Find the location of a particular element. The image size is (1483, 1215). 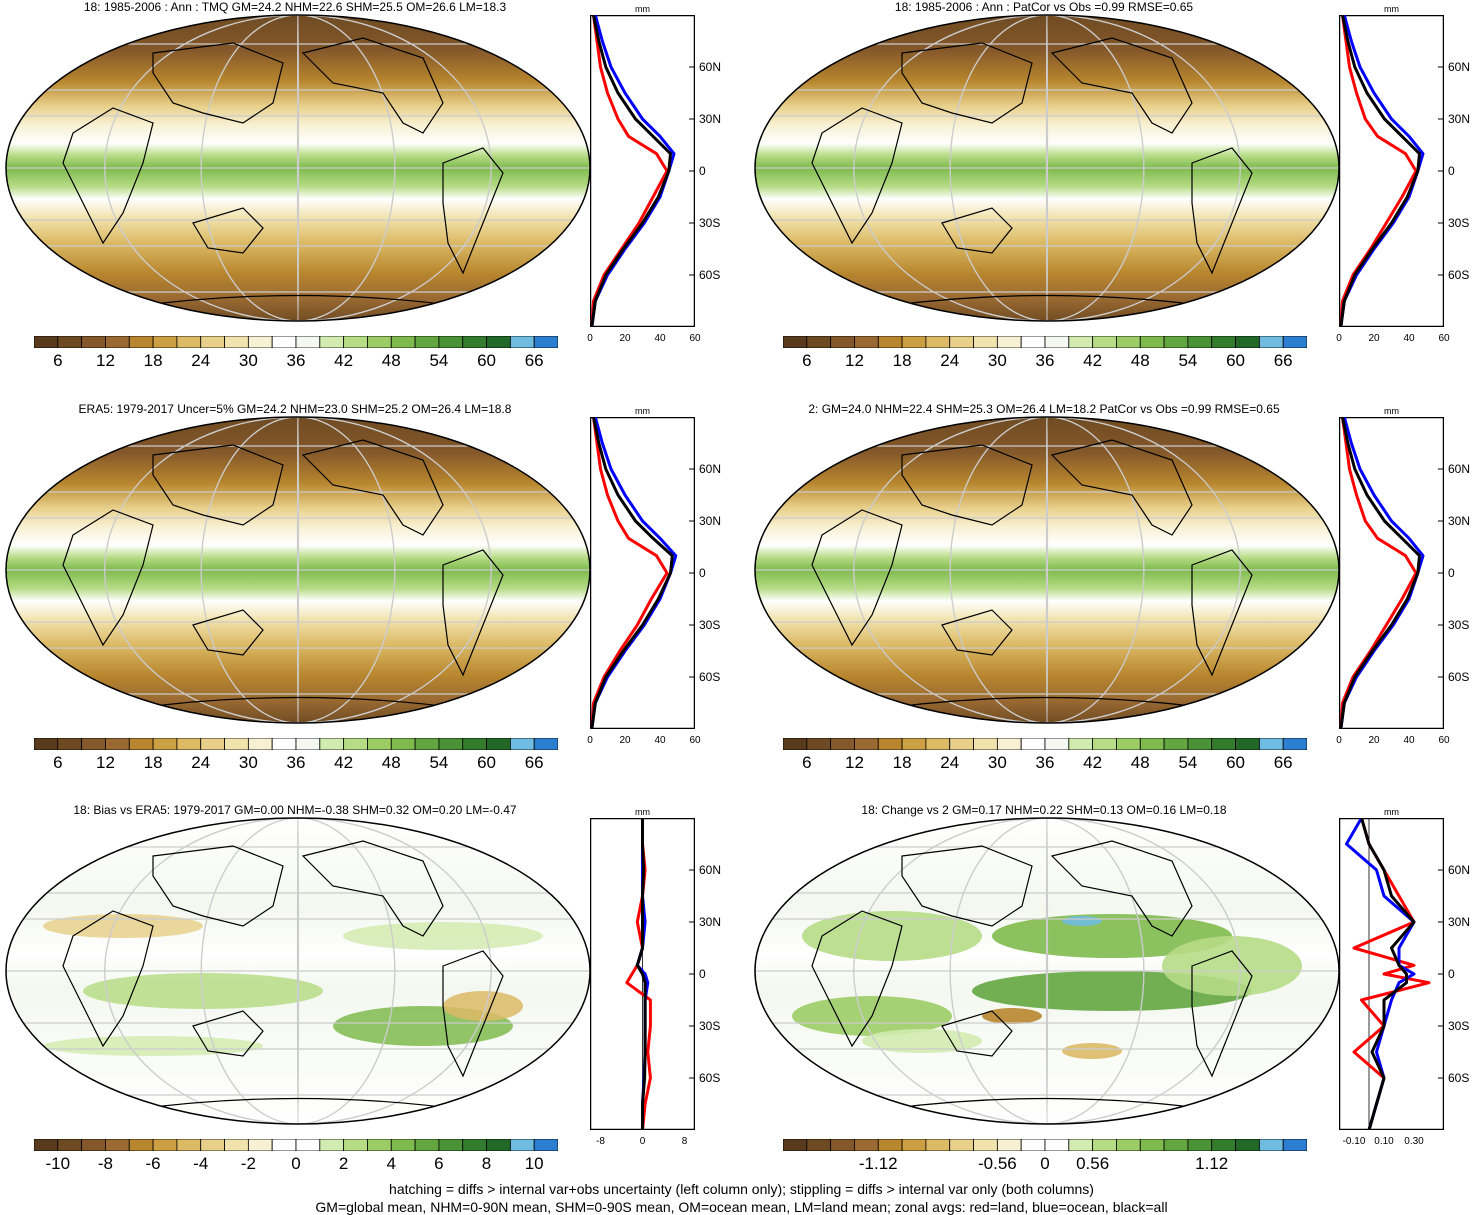

zonal-x-tick-label: 20 is located at coordinates (625, 740).